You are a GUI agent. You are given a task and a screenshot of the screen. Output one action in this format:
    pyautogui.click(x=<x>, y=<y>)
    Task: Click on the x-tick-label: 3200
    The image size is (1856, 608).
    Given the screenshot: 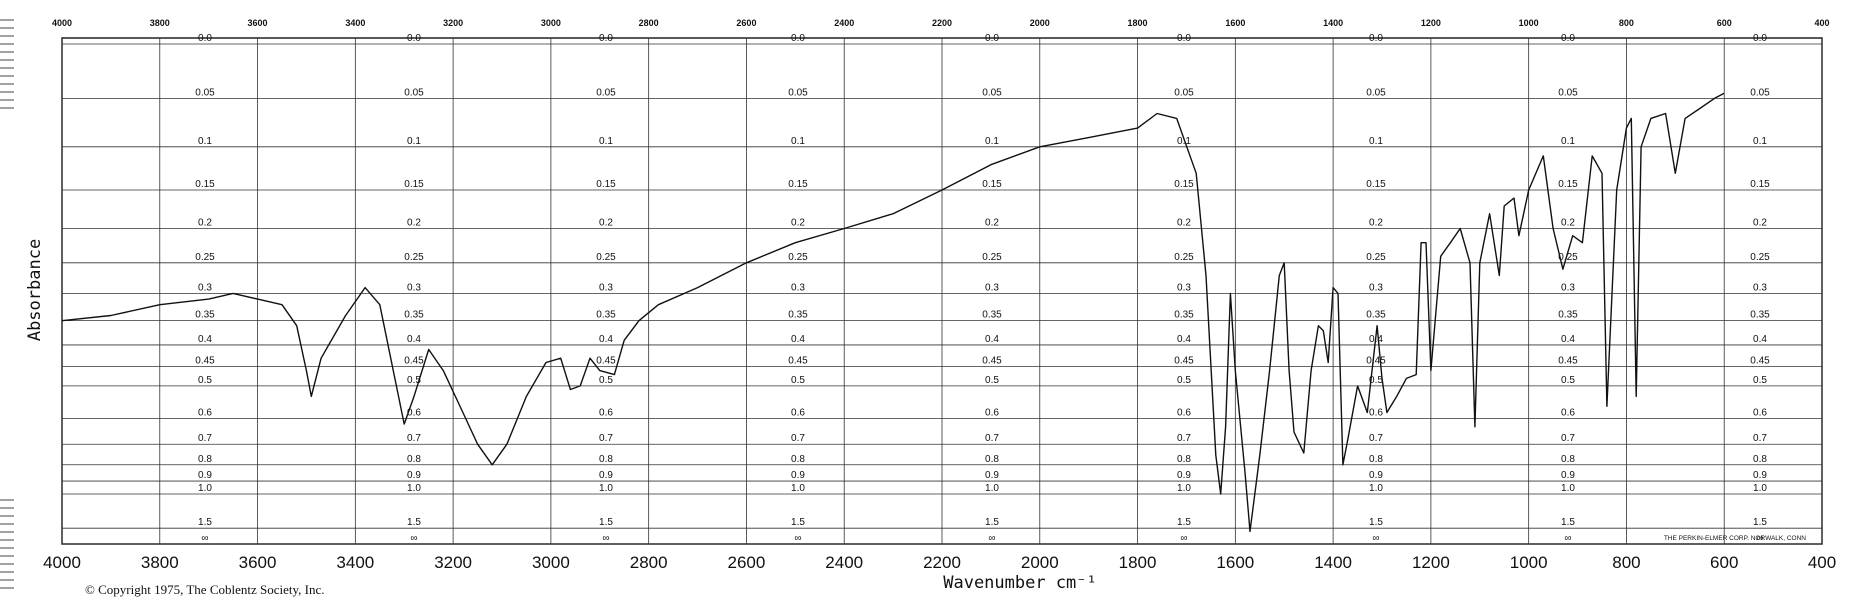 What is the action you would take?
    pyautogui.click(x=453, y=23)
    